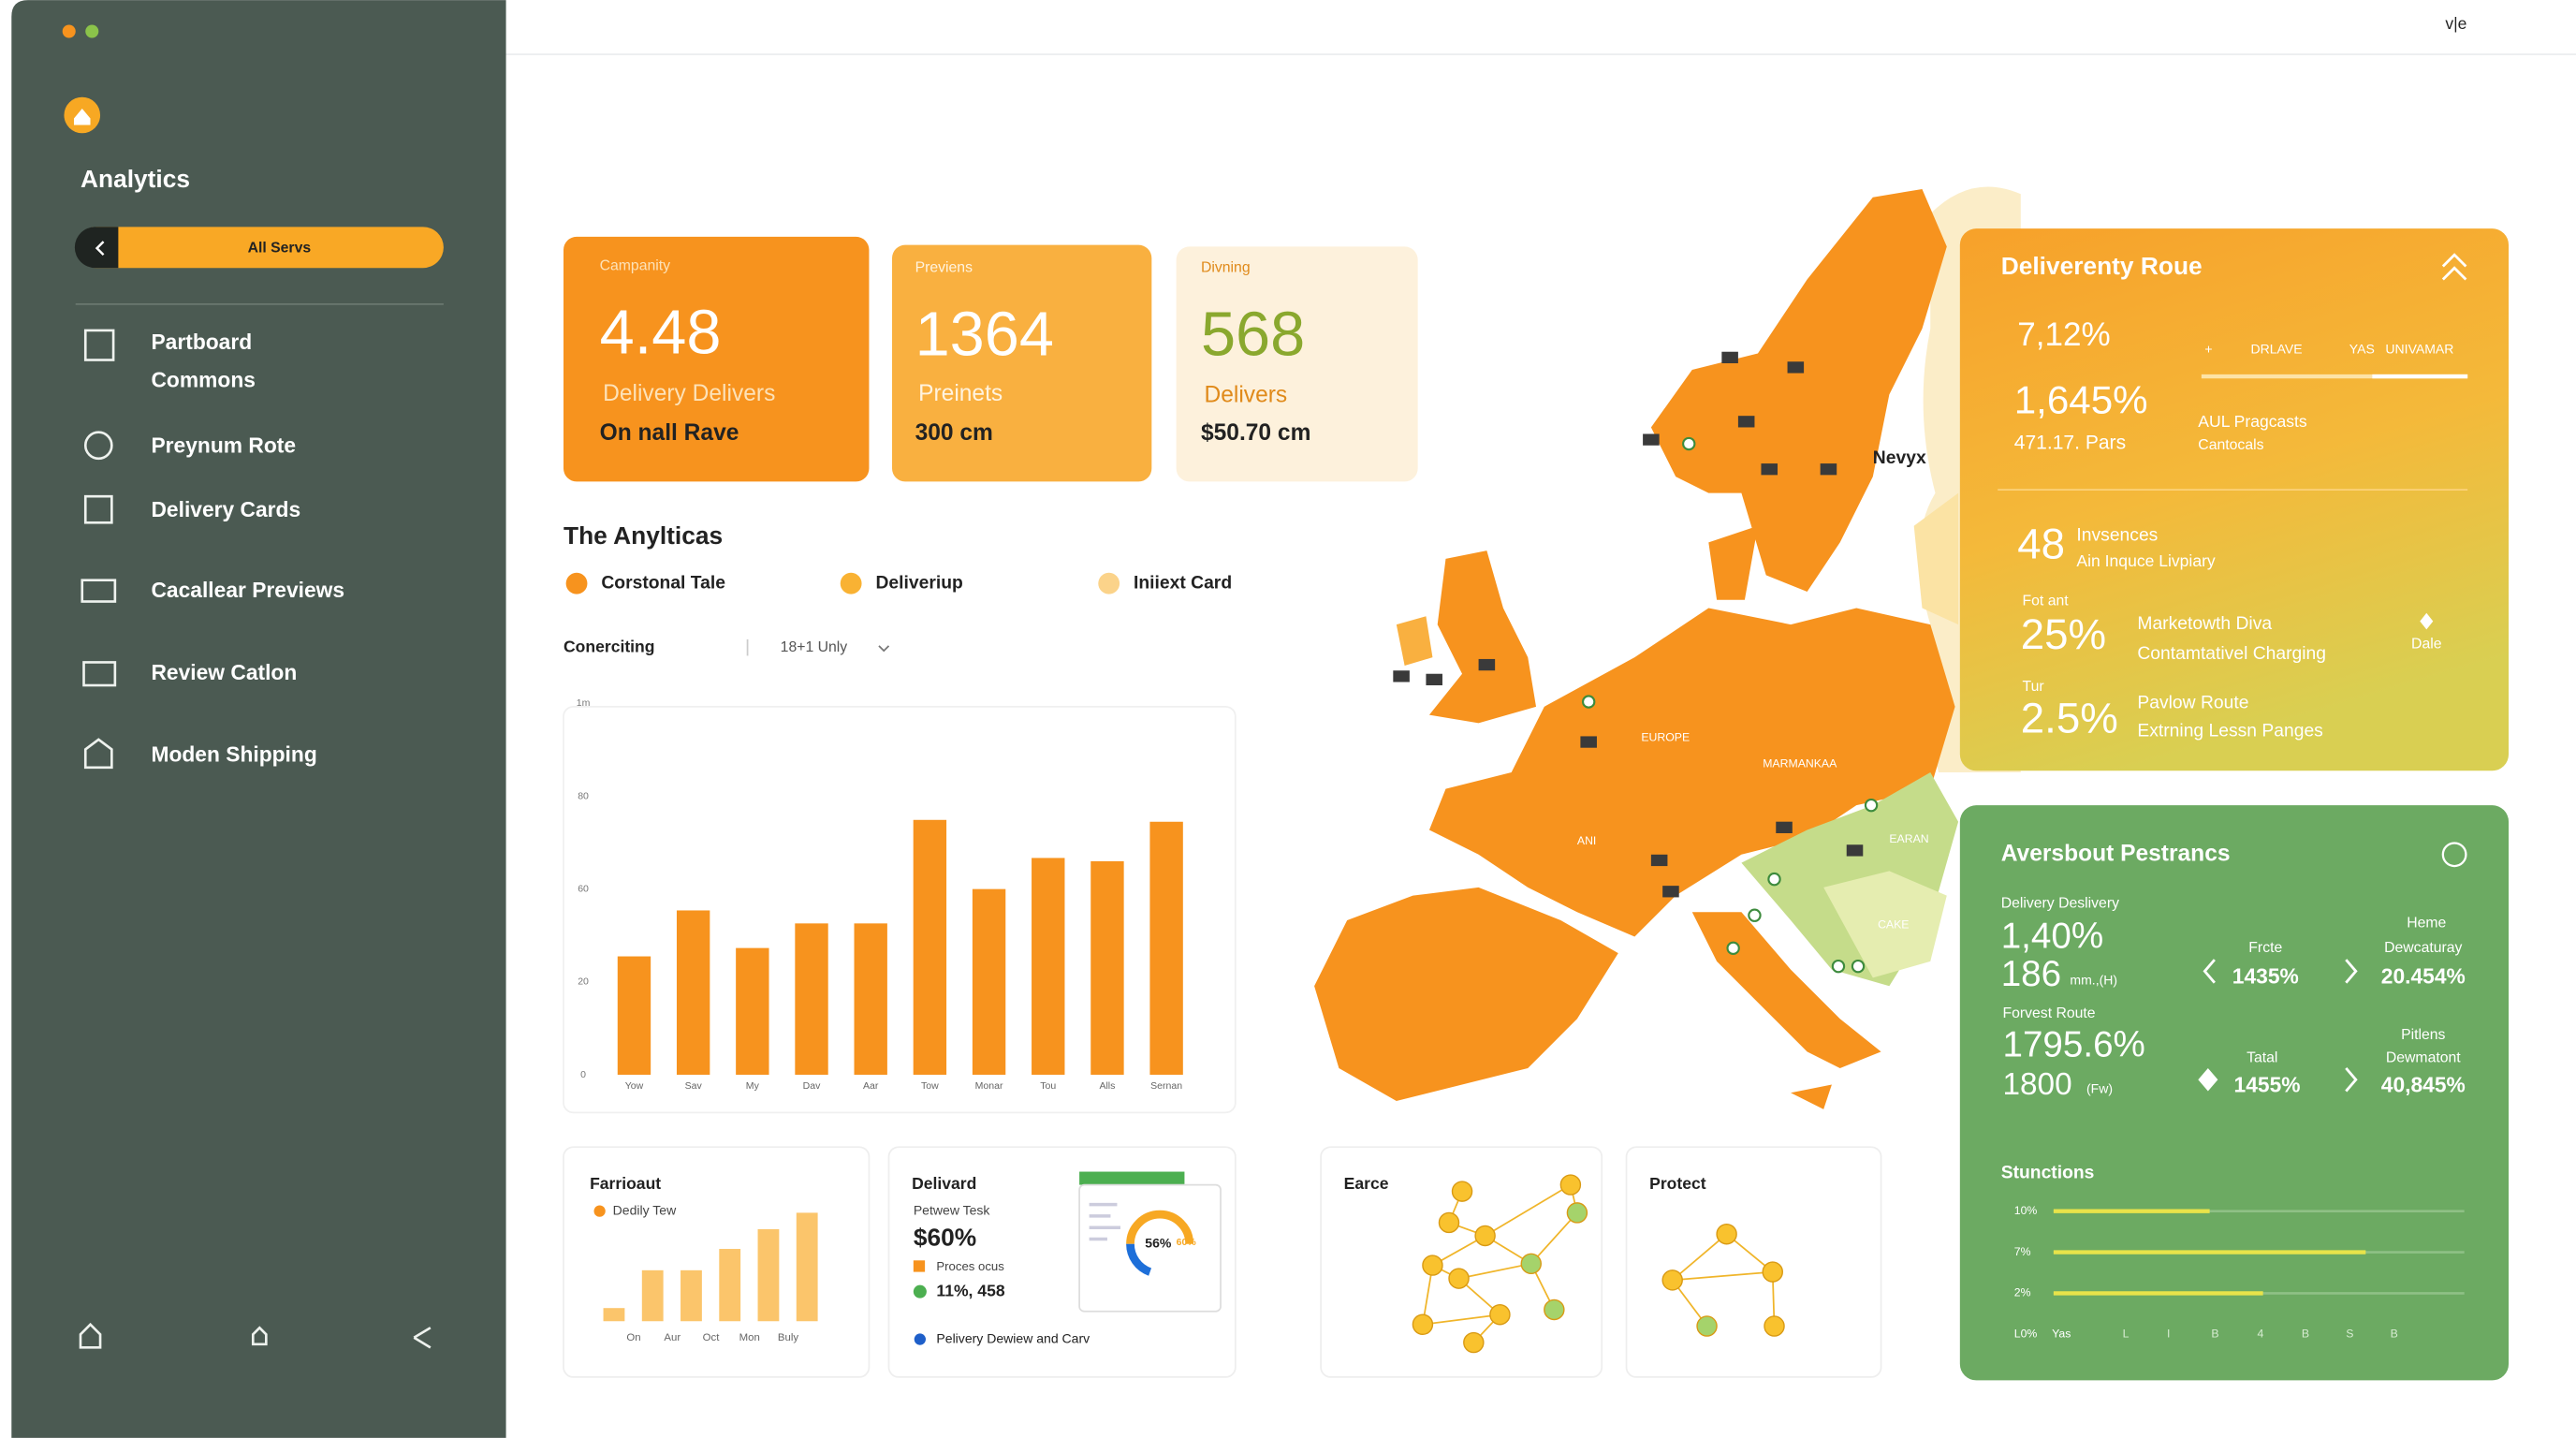 This screenshot has height=1438, width=2576. I want to click on collapse-icon, so click(2454, 267).